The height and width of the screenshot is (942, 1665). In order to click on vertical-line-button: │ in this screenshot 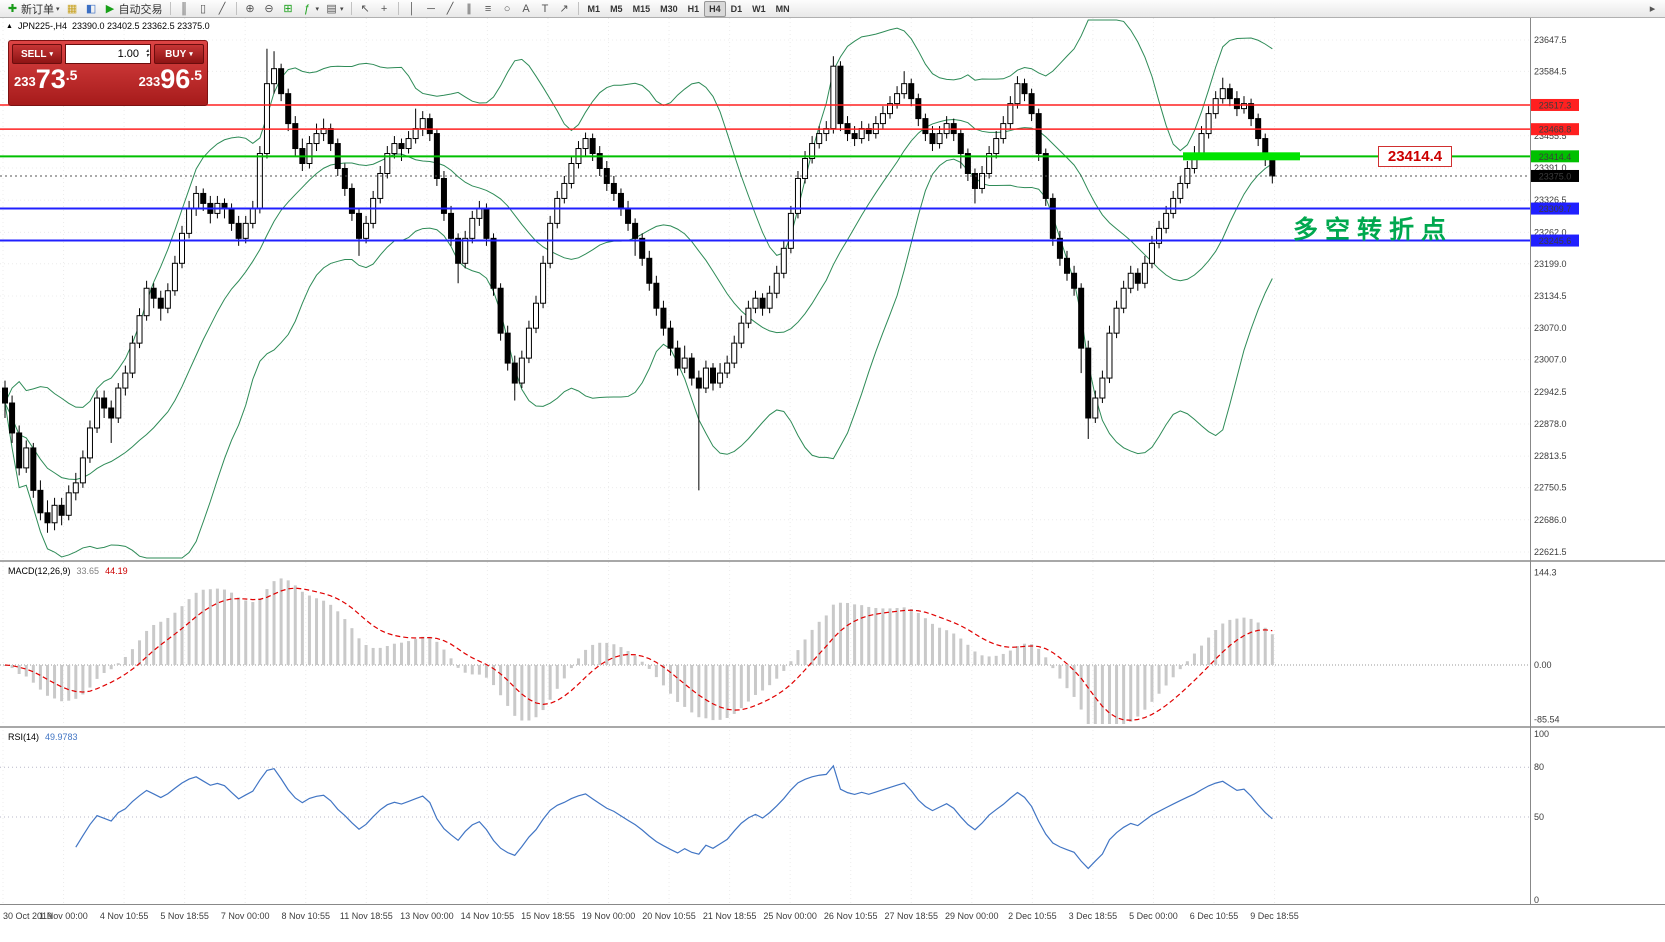, I will do `click(412, 9)`.